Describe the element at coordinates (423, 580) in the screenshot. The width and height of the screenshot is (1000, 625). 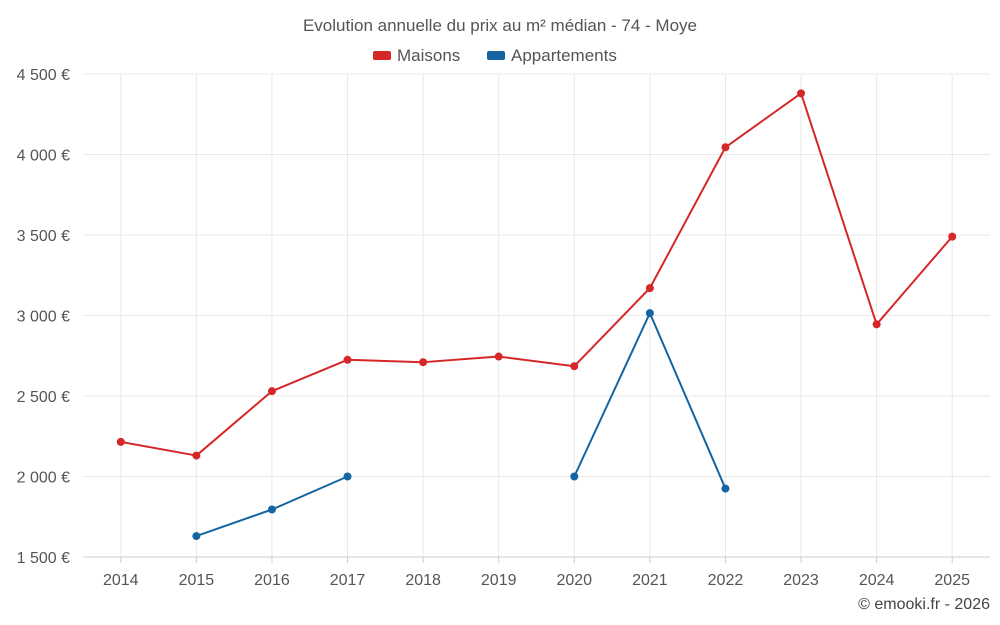
I see `x-tick-label: 2018` at that location.